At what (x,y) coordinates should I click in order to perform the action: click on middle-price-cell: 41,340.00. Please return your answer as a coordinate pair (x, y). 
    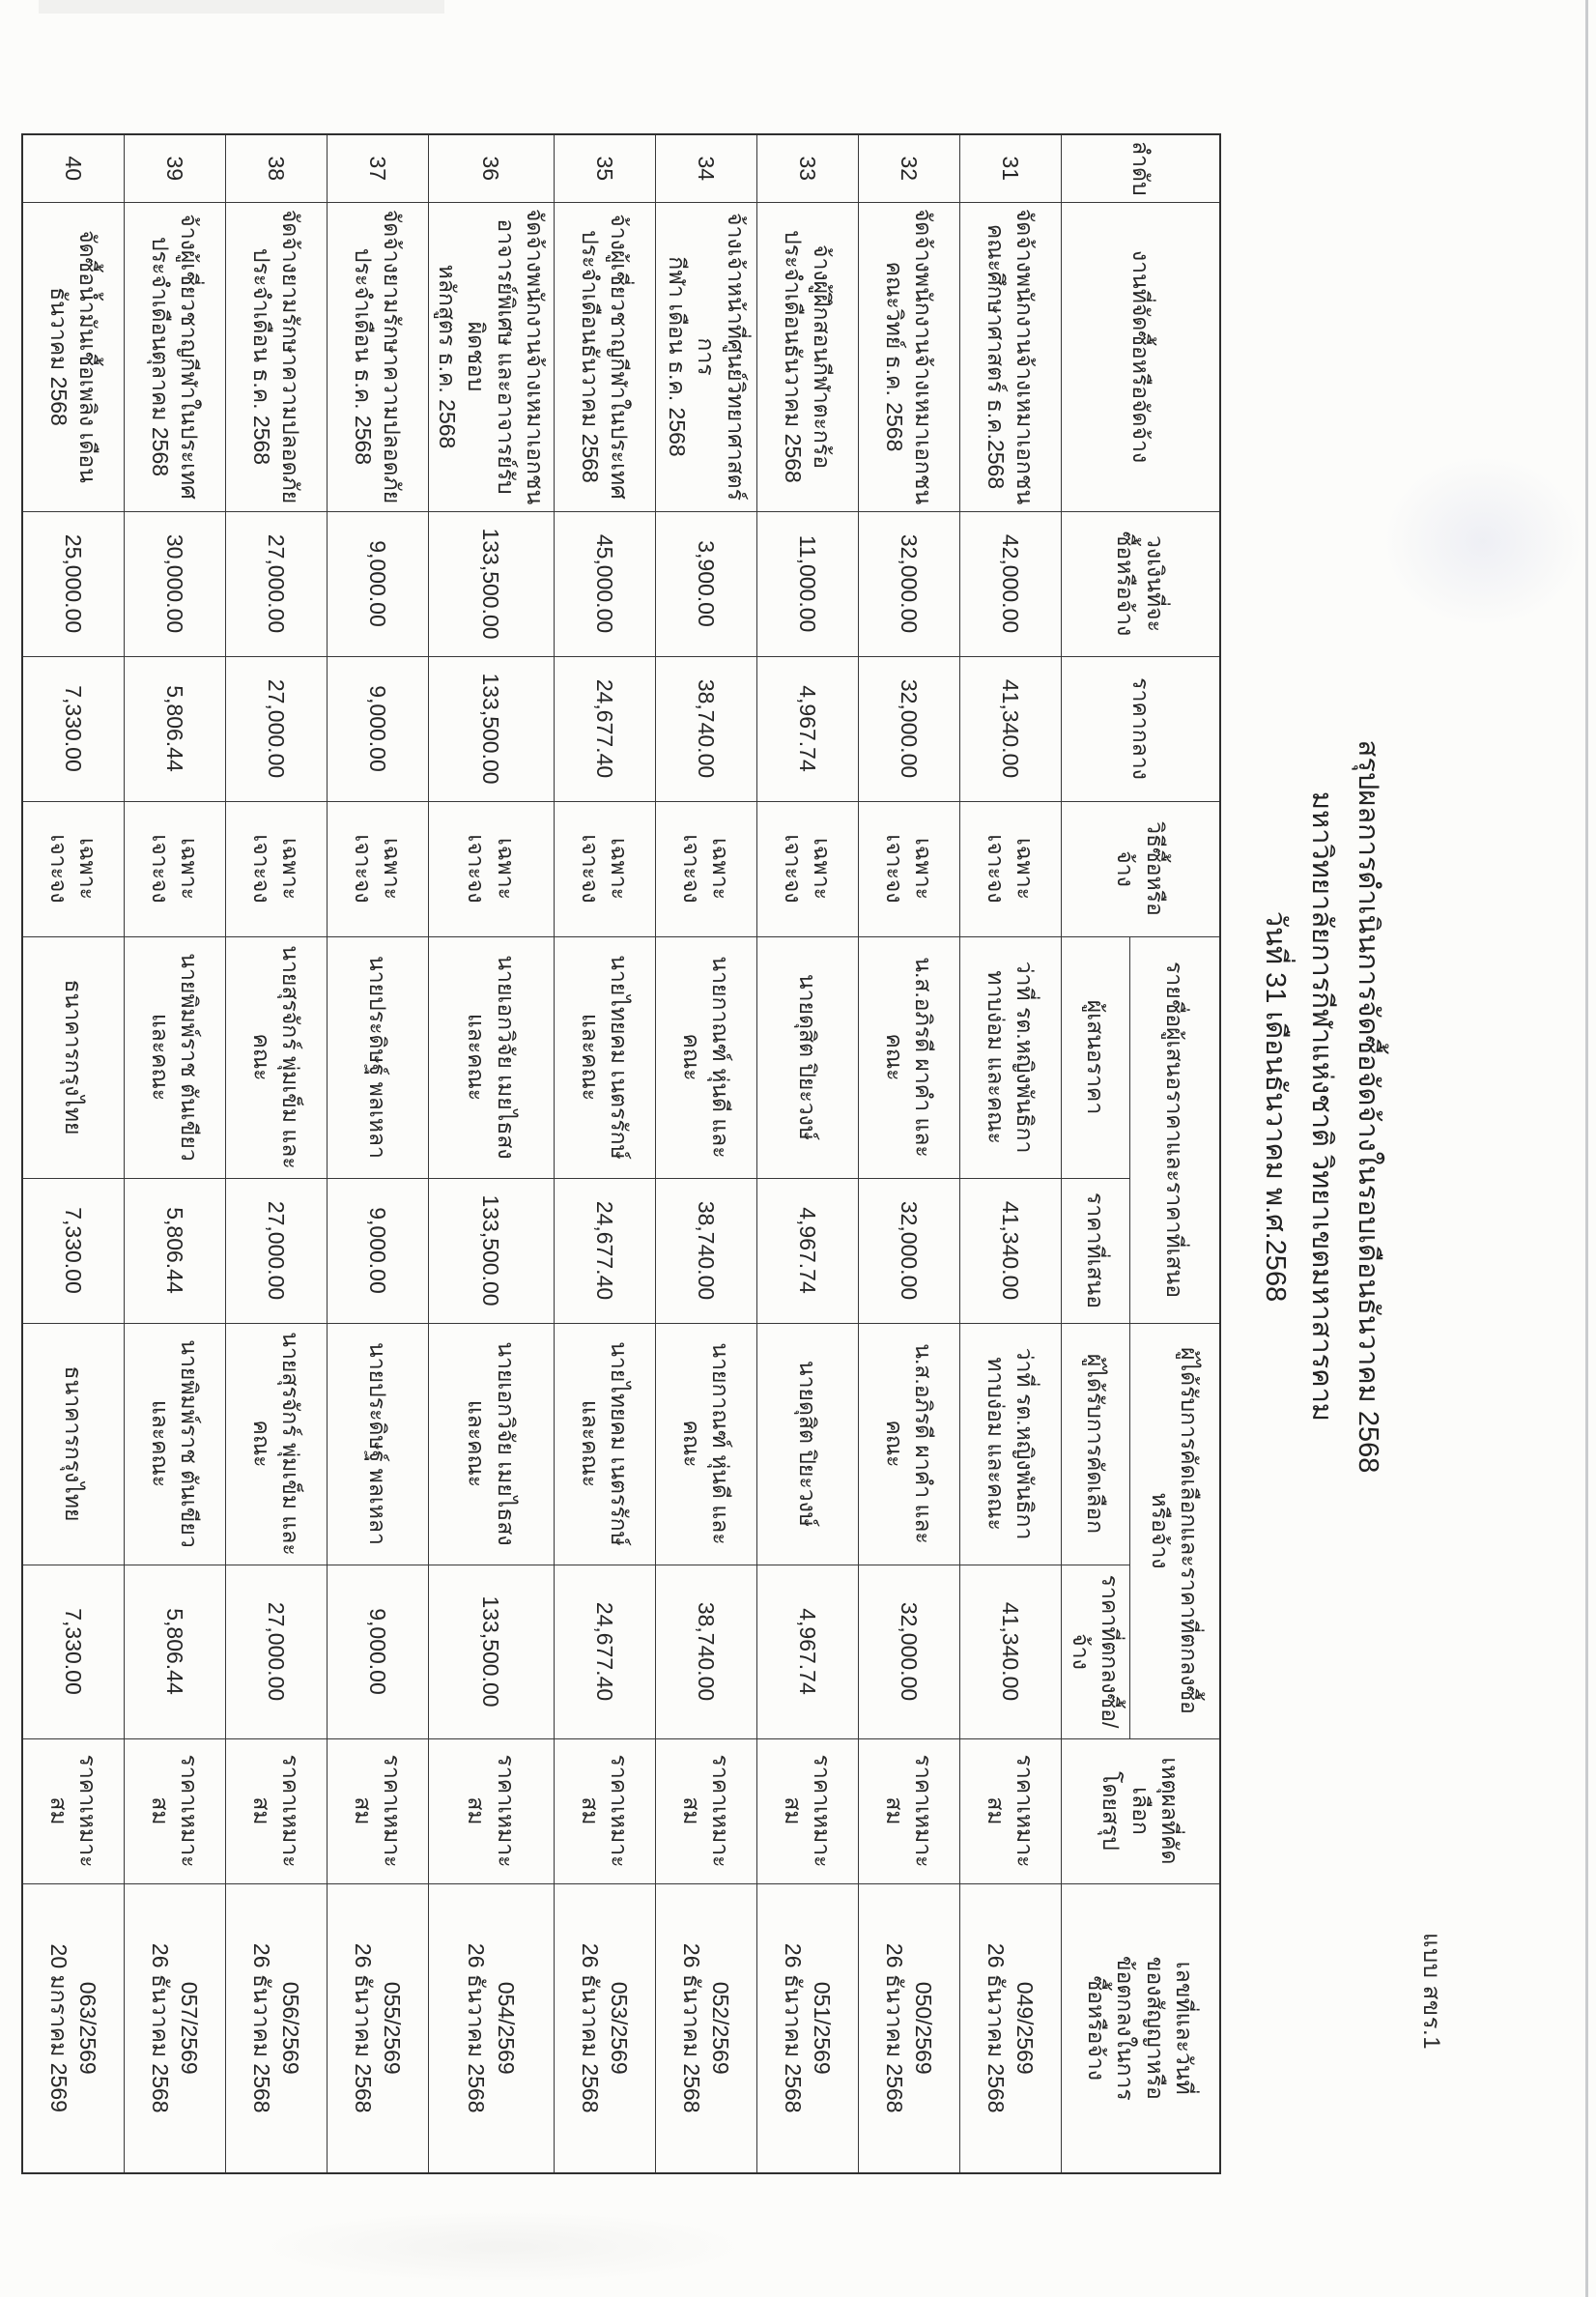
    Looking at the image, I should click on (1011, 729).